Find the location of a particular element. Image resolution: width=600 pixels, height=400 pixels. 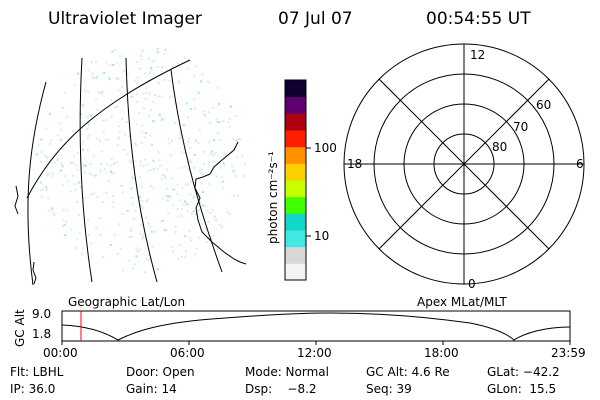

timeline-frame is located at coordinates (316, 326).